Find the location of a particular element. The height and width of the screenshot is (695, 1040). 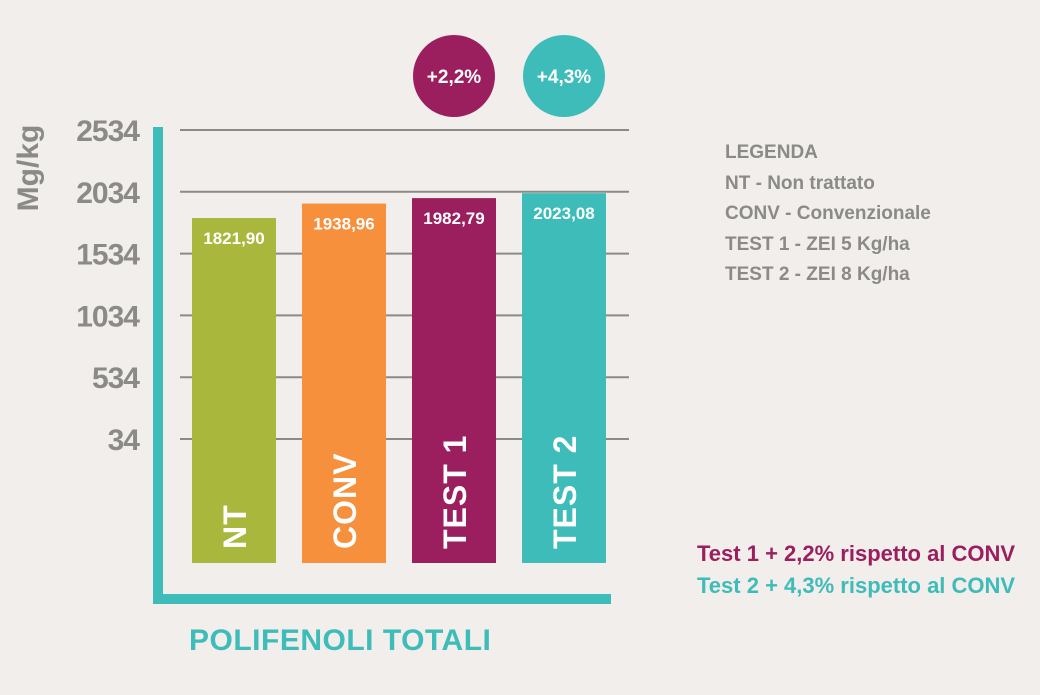

data-label-conv: 1938,96 is located at coordinates (343, 224).